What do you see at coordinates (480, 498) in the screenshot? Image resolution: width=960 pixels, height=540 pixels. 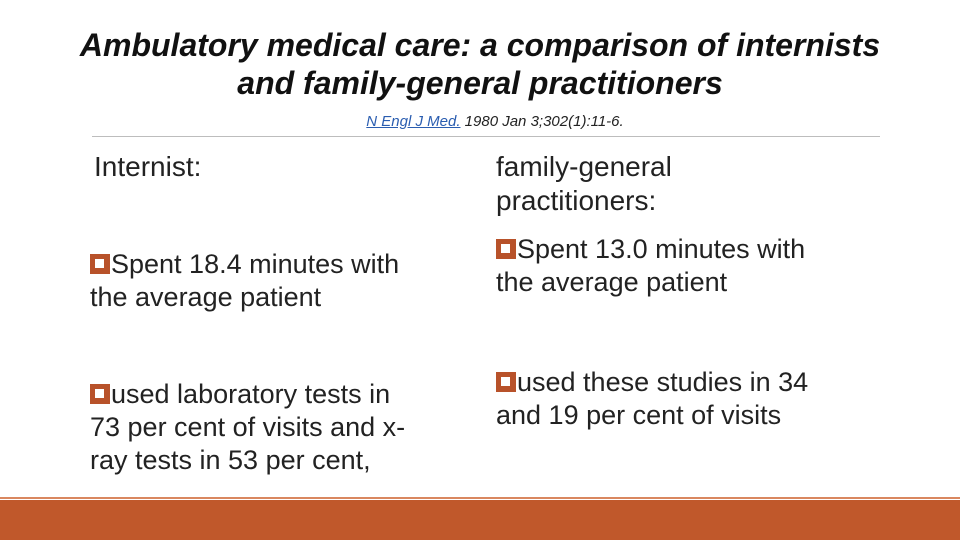 I see `footer-accent-line` at bounding box center [480, 498].